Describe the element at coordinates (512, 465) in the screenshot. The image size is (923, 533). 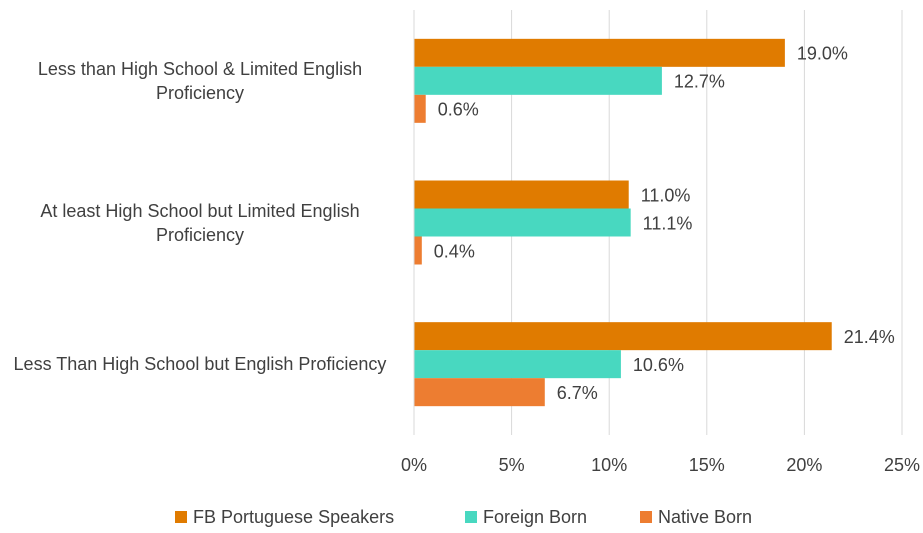
I see `x-tick-label: 5%` at that location.